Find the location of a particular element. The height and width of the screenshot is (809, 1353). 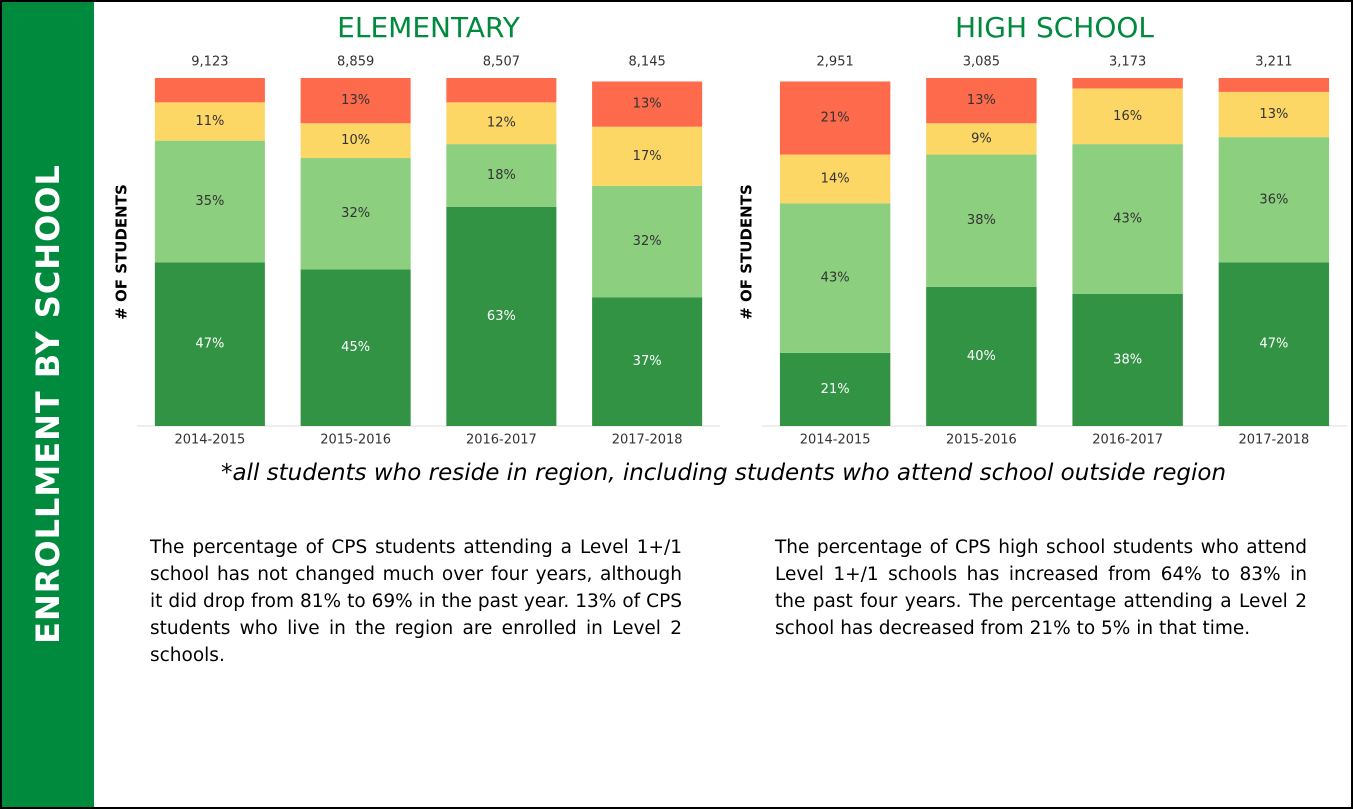

value-label: 18% is located at coordinates (501, 175).